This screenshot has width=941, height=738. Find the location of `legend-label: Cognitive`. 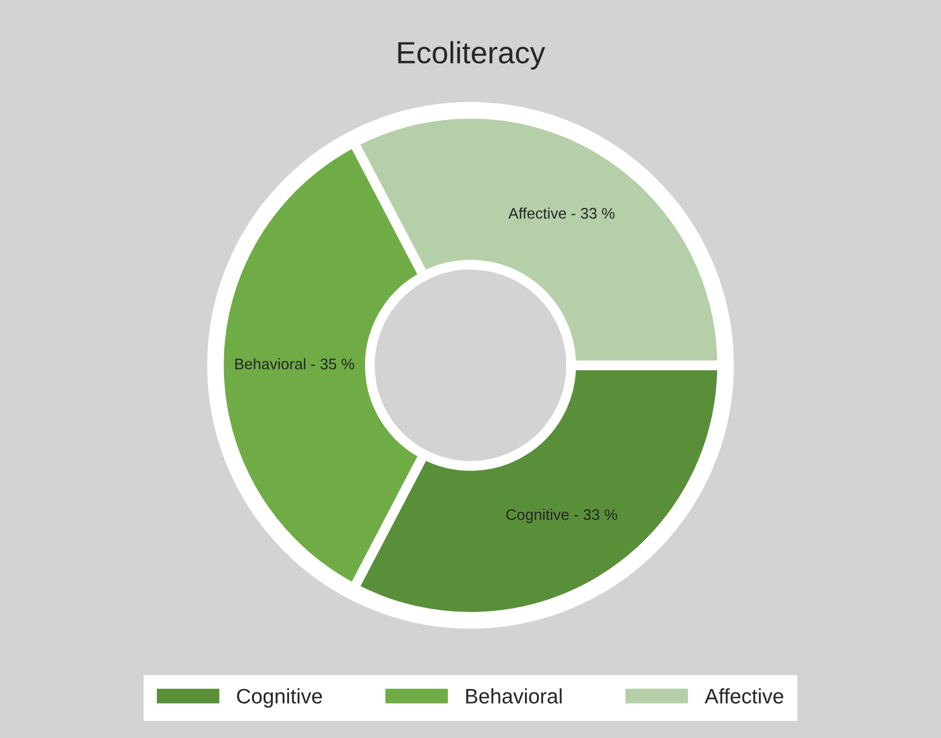

legend-label: Cognitive is located at coordinates (279, 698).